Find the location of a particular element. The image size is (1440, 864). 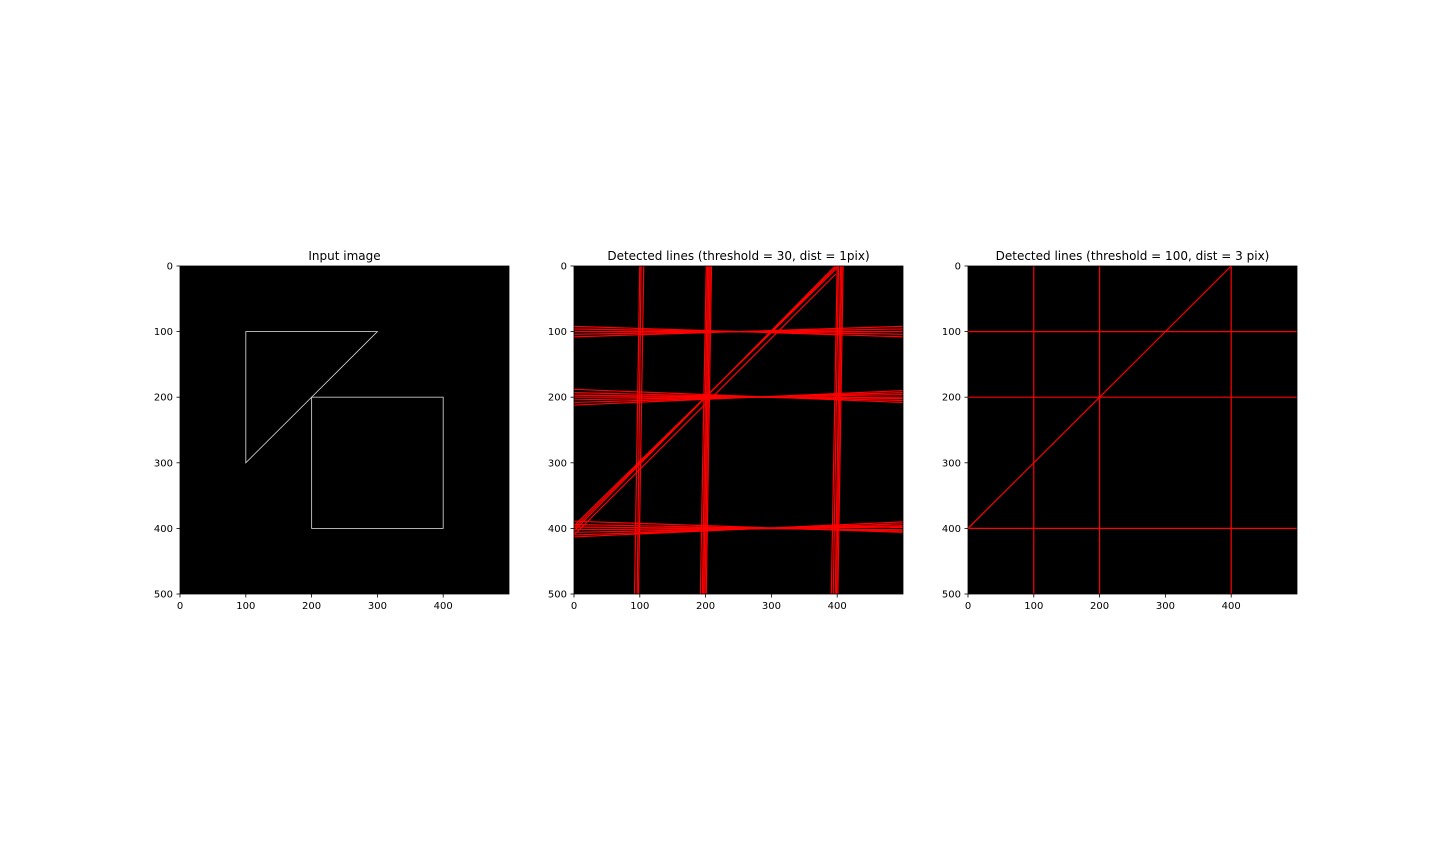

panel-input-image: 0 100 200 300 400 0 100 200 300 400 500 Input image is located at coordinates (332, 430).